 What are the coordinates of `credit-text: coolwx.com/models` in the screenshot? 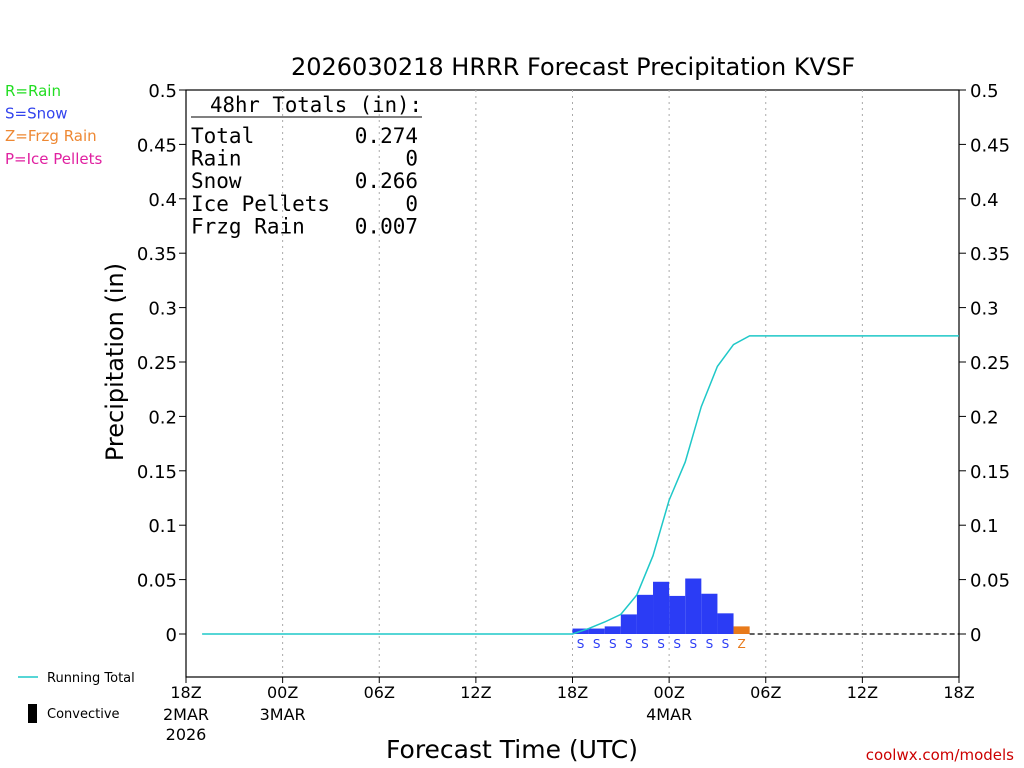 It's located at (940, 755).